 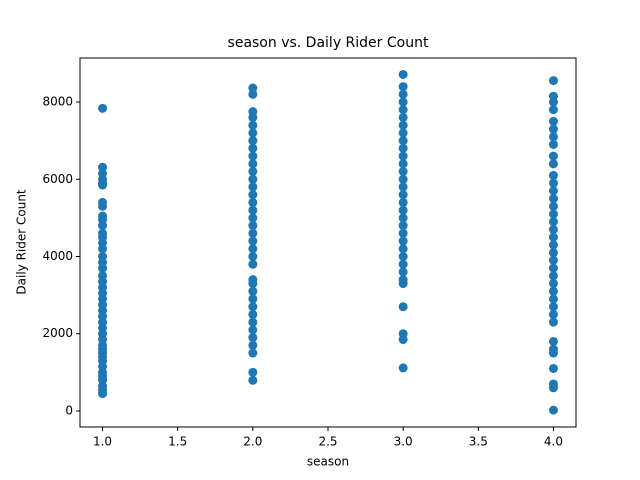 I want to click on x-tick-label: 3.5, so click(x=478, y=442).